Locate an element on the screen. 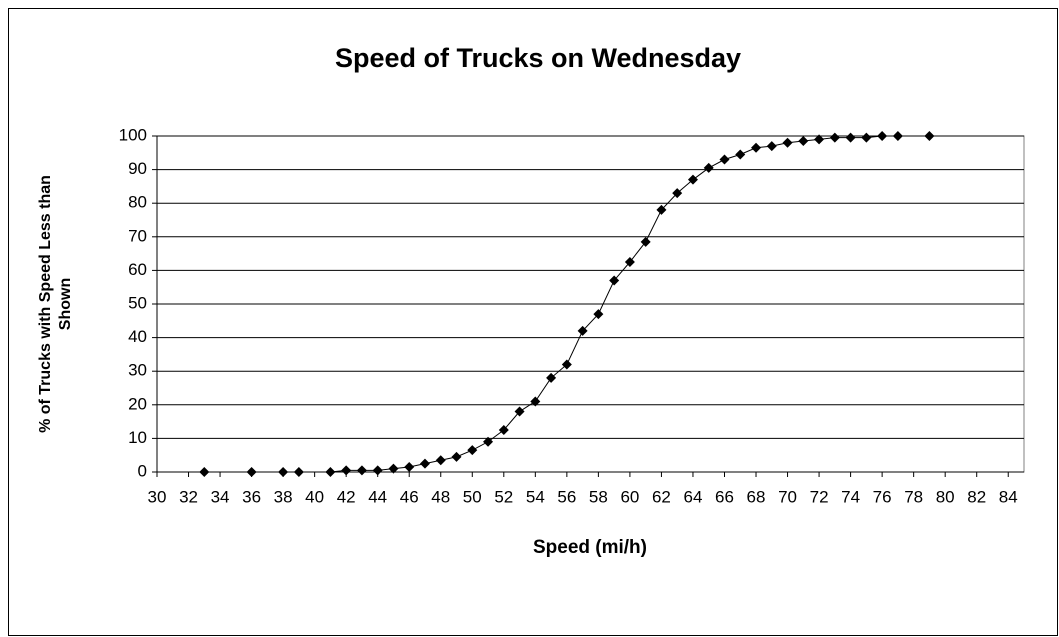 This screenshot has width=1059, height=637. y-tick-label: 80 is located at coordinates (137, 202).